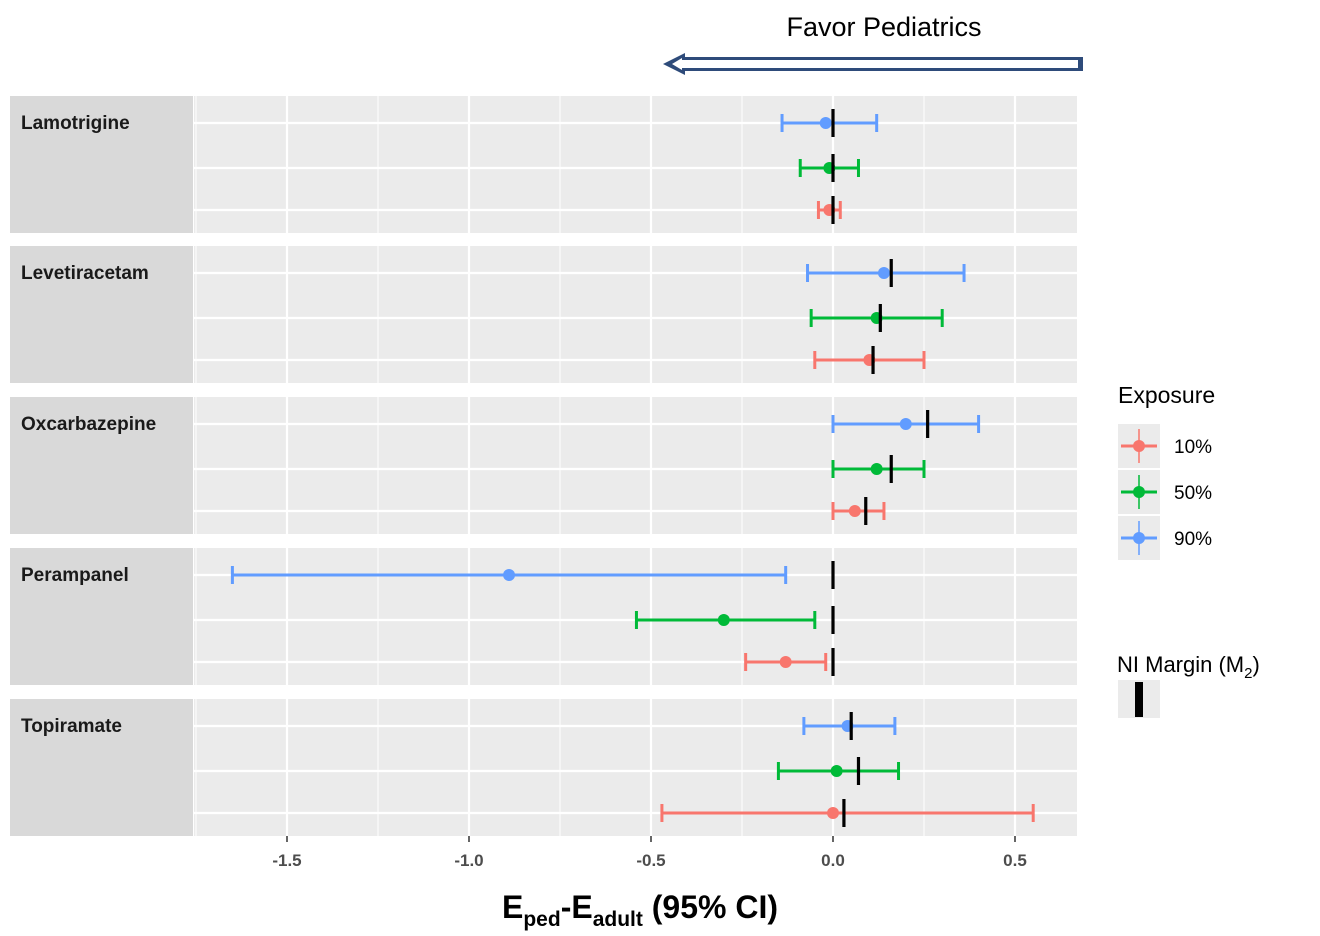 The width and height of the screenshot is (1320, 936). Describe the element at coordinates (1193, 447) in the screenshot. I see `legend-label: 10%` at that location.